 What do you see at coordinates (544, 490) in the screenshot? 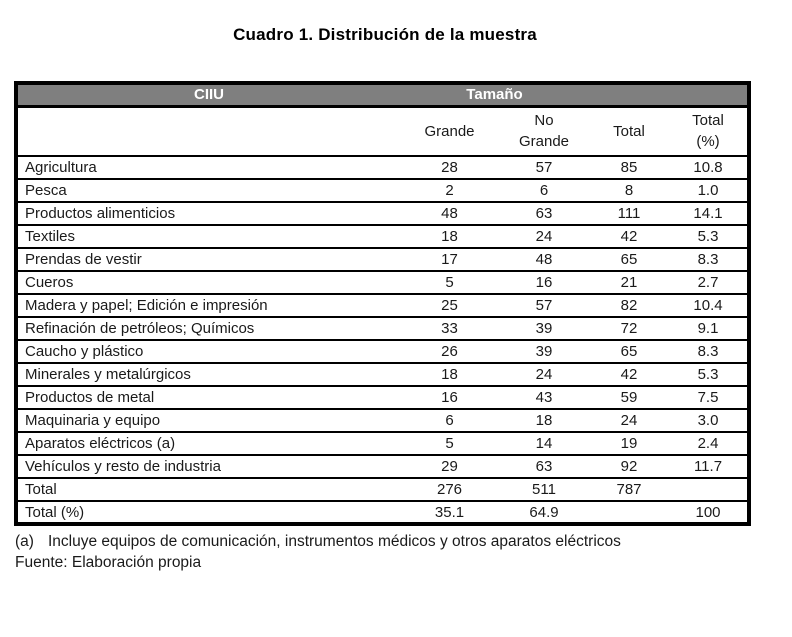
I see `value-cell: 511` at bounding box center [544, 490].